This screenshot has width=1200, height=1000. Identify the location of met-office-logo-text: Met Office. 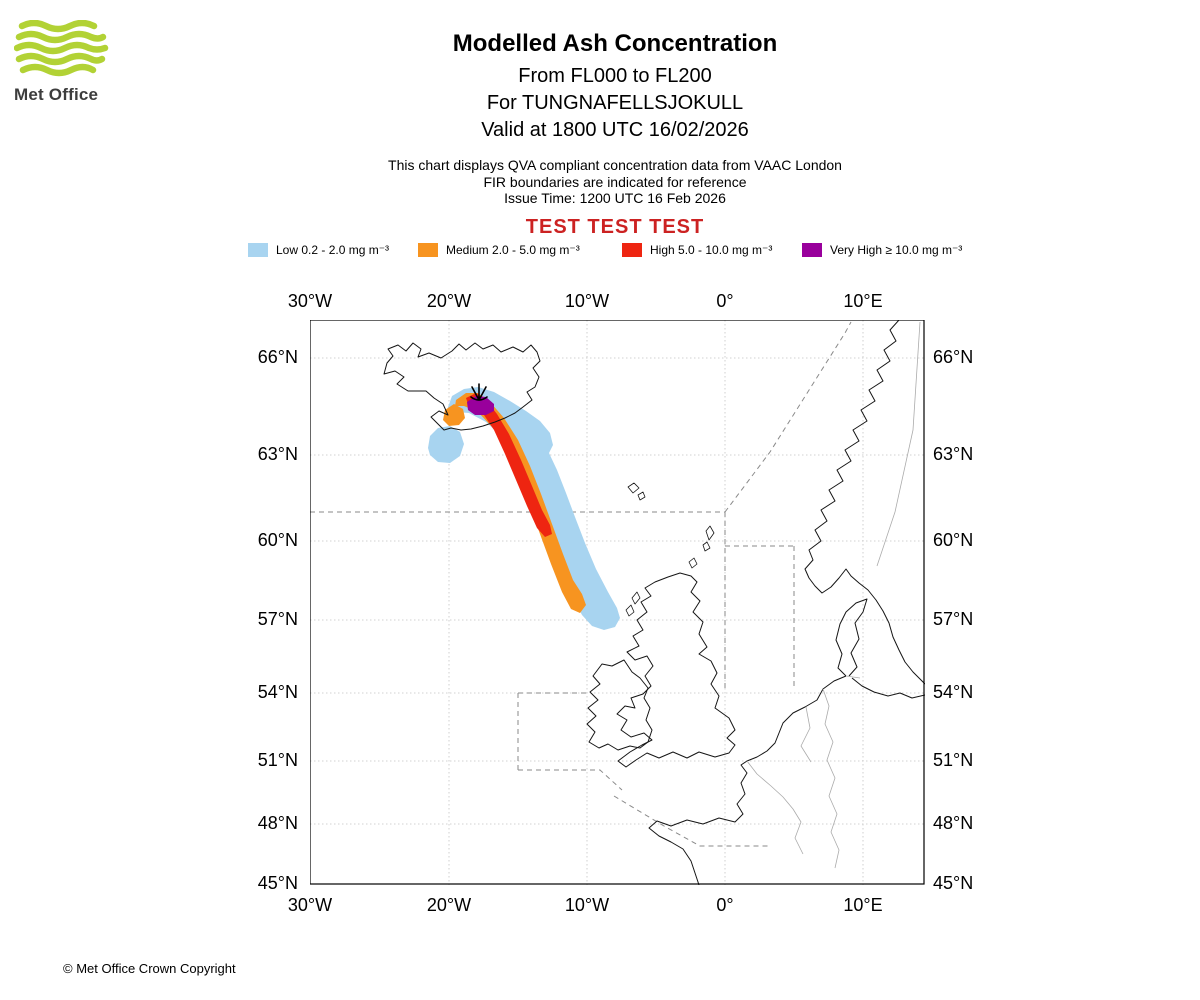
(56, 94).